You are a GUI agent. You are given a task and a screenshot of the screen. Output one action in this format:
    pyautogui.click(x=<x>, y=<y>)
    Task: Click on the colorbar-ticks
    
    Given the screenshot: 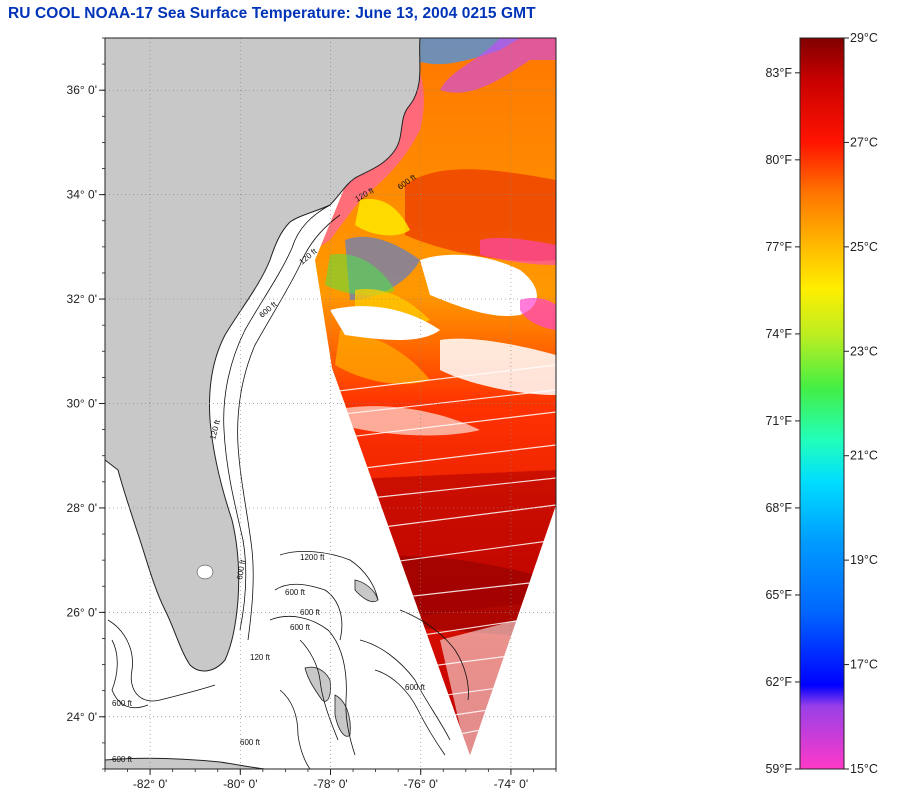 What is the action you would take?
    pyautogui.click(x=822, y=403)
    